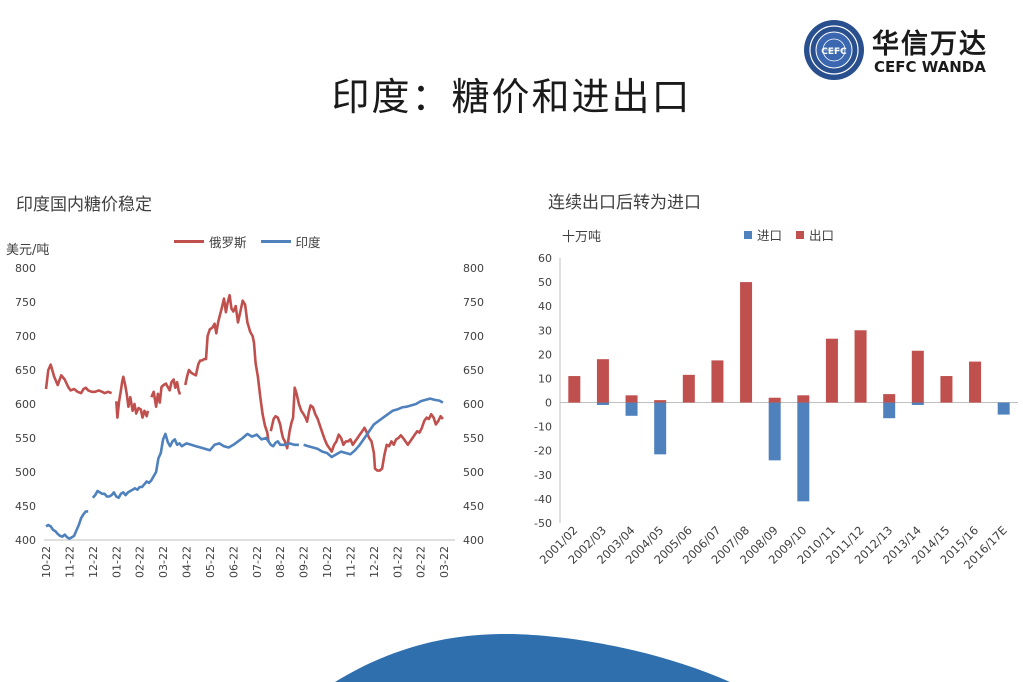 The width and height of the screenshot is (1023, 682). Describe the element at coordinates (25, 302) in the screenshot. I see `y-tick-left-label: 750` at that location.